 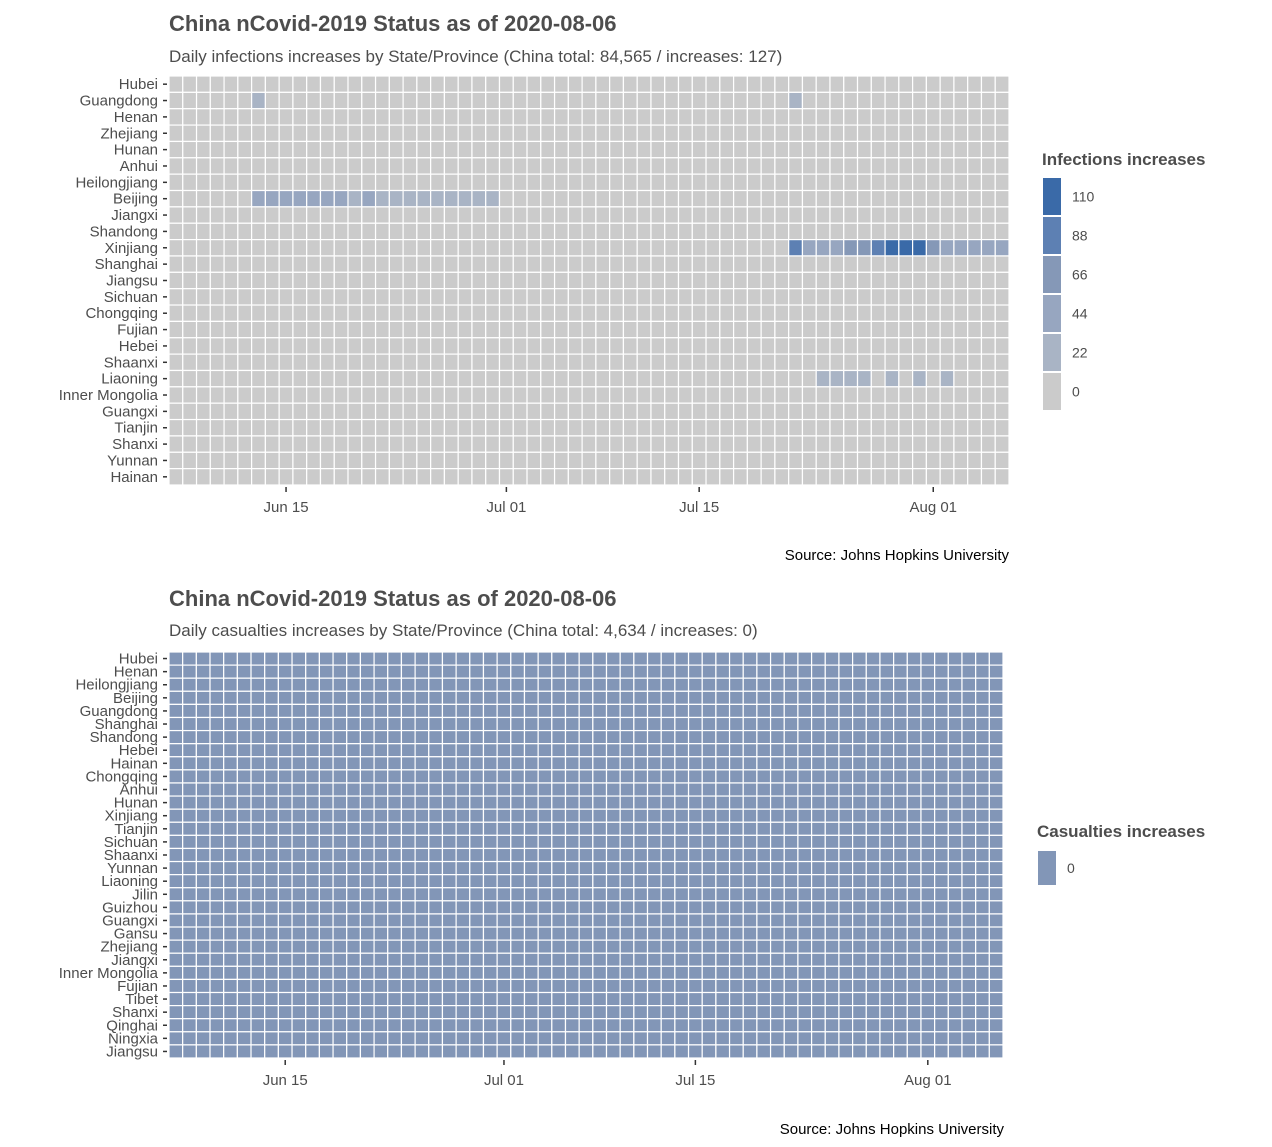 What do you see at coordinates (506, 507) in the screenshot?
I see `x-tick-label: Jul 01` at bounding box center [506, 507].